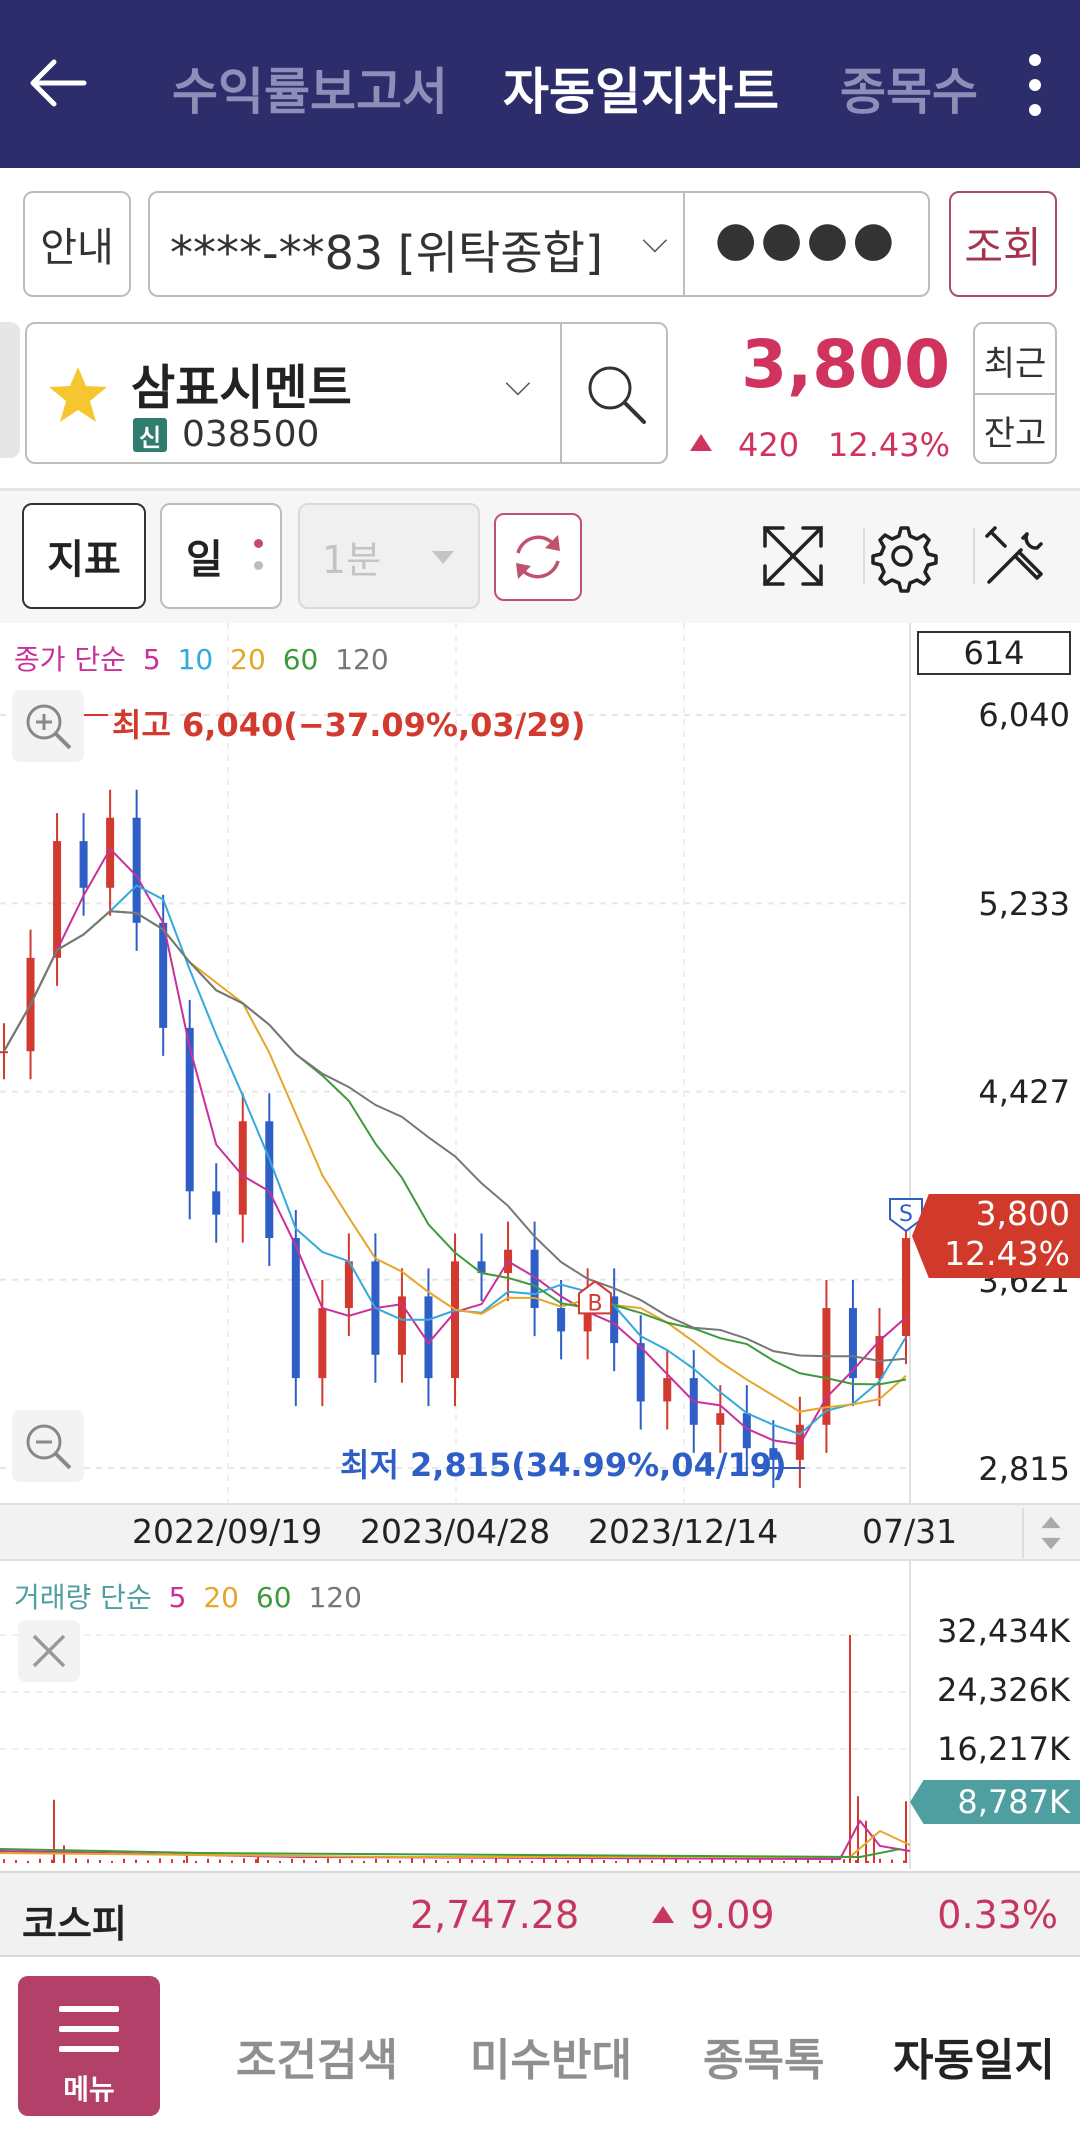  I want to click on stock-name: 삼표시멘트, so click(241, 388).